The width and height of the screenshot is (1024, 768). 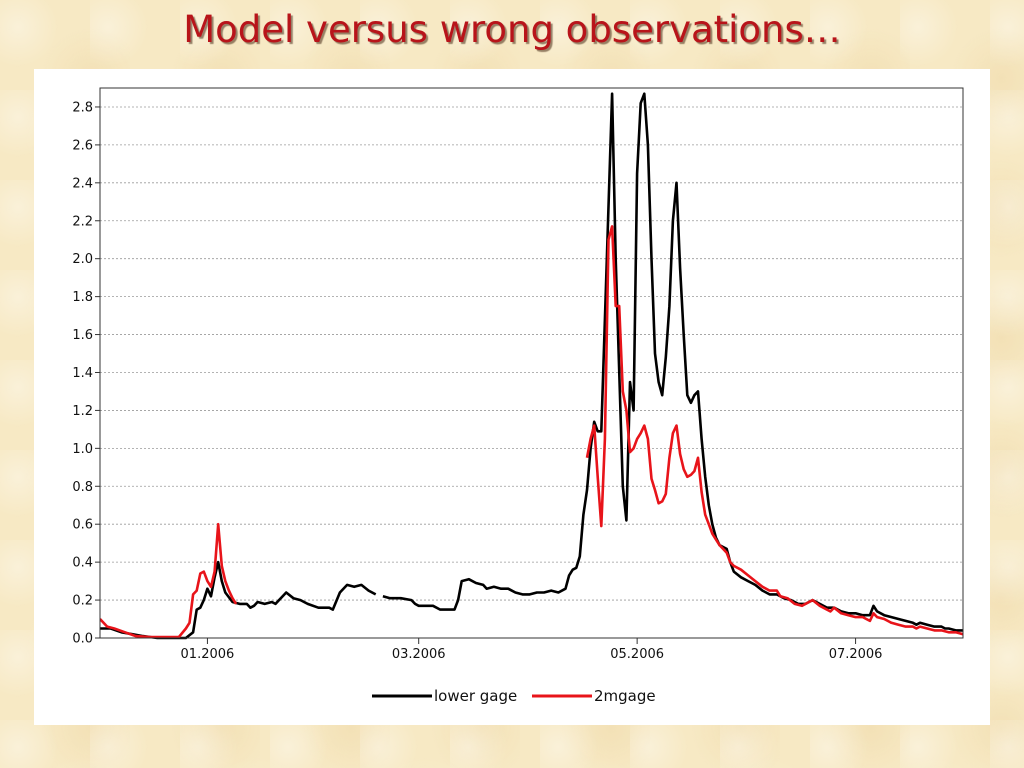 What do you see at coordinates (82, 449) in the screenshot?
I see `y-tick-label: 1.0` at bounding box center [82, 449].